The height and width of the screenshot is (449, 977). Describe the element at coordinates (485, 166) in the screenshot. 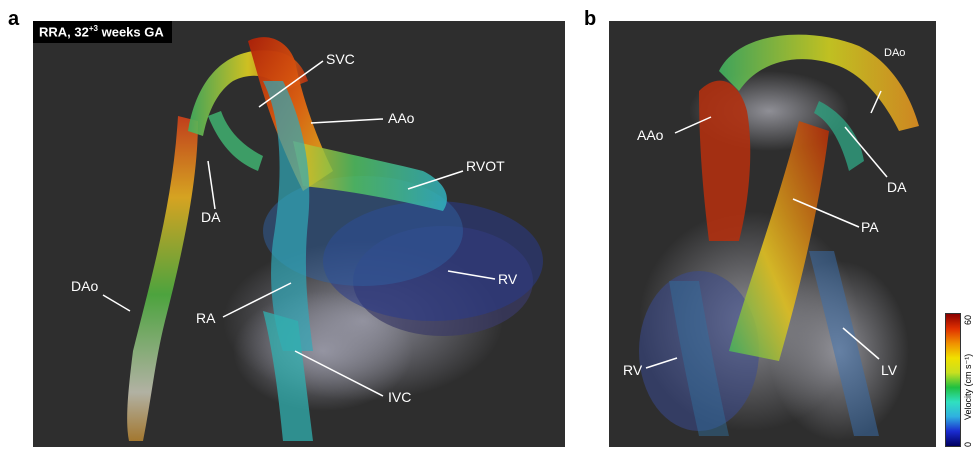

I see `label-rvot: RVOT` at that location.